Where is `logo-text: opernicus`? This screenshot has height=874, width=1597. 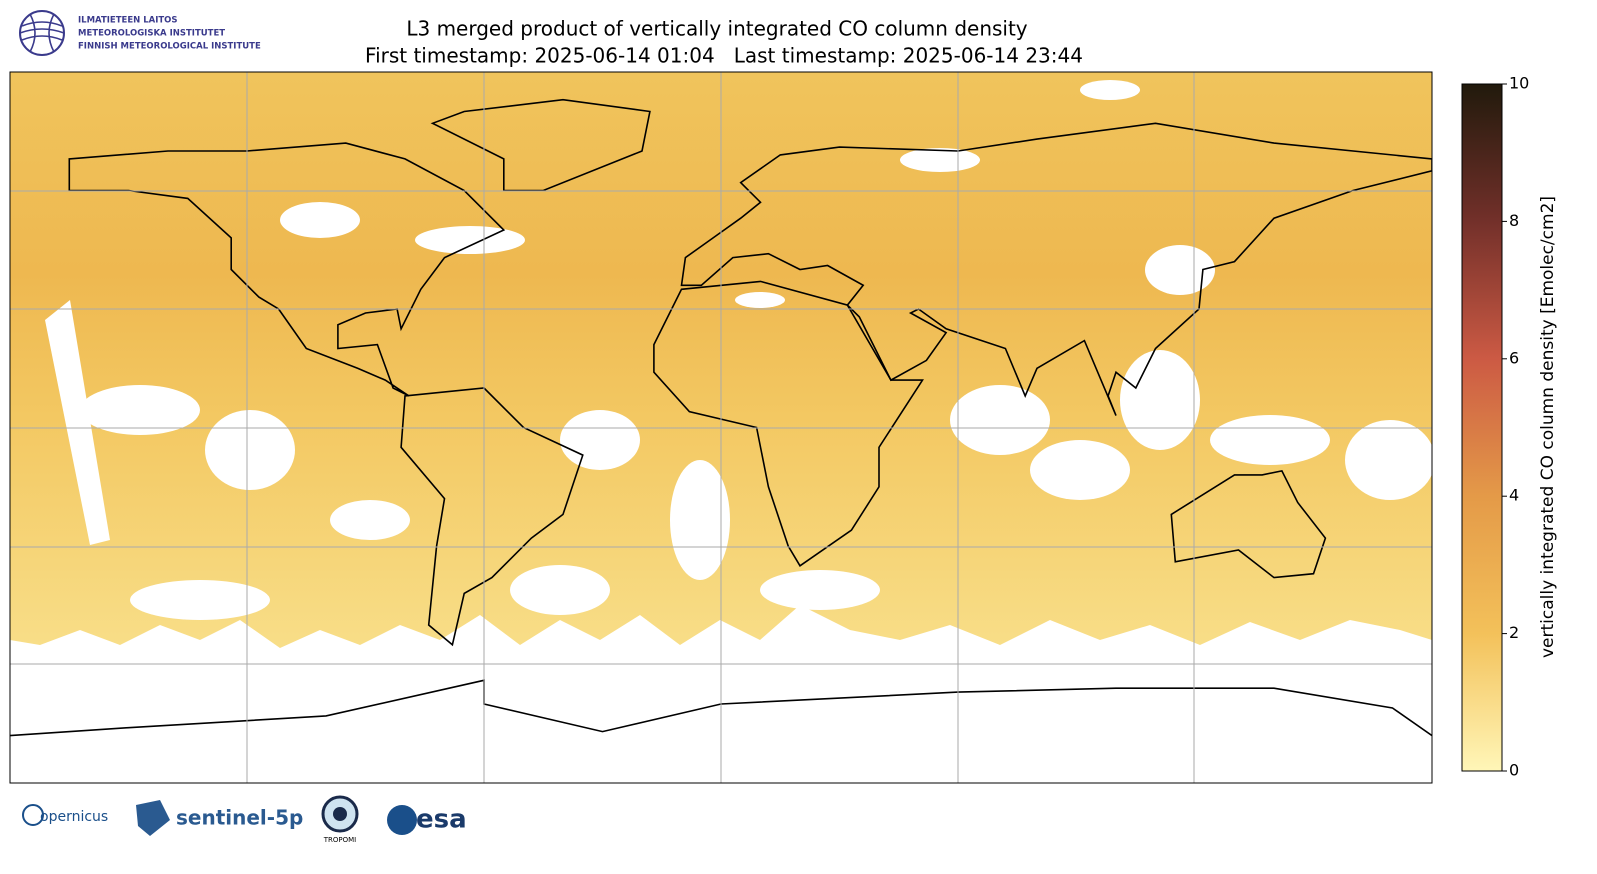 logo-text: opernicus is located at coordinates (74, 817).